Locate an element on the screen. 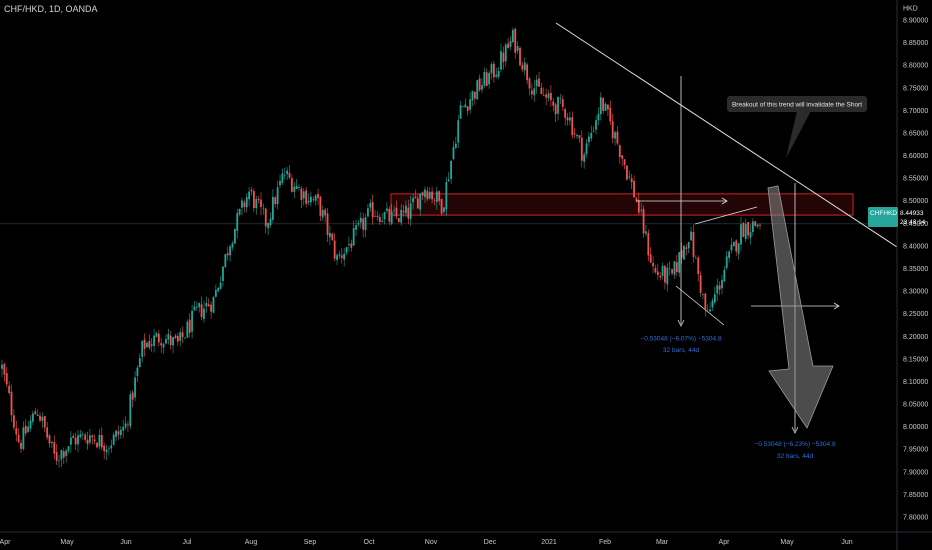 The height and width of the screenshot is (550, 932). last-price-countdown: 23:43:14 is located at coordinates (913, 222).